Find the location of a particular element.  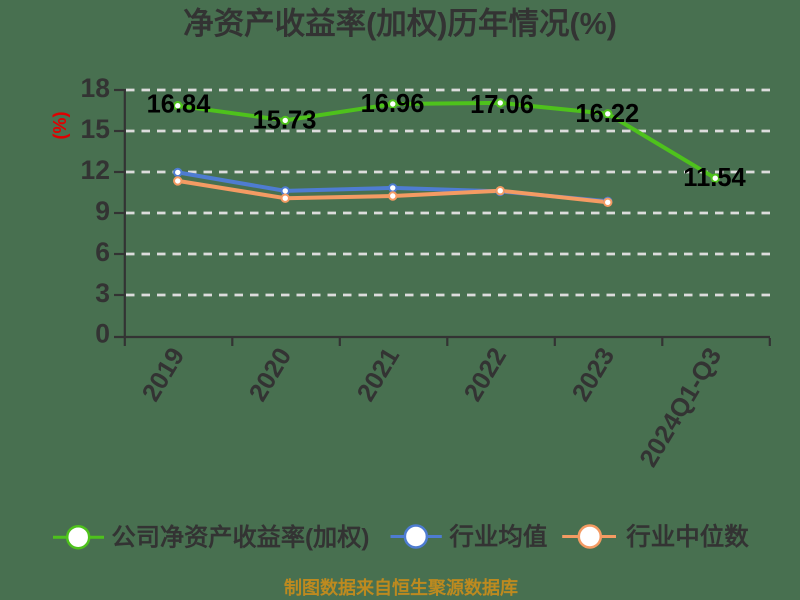

svg-text: 17.06 is located at coordinates (502, 105).